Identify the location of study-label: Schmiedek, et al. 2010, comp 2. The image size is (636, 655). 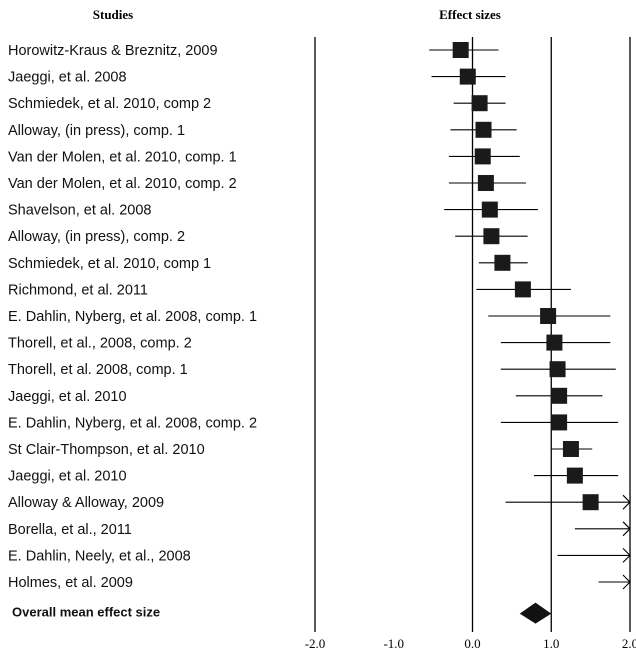
(109, 104).